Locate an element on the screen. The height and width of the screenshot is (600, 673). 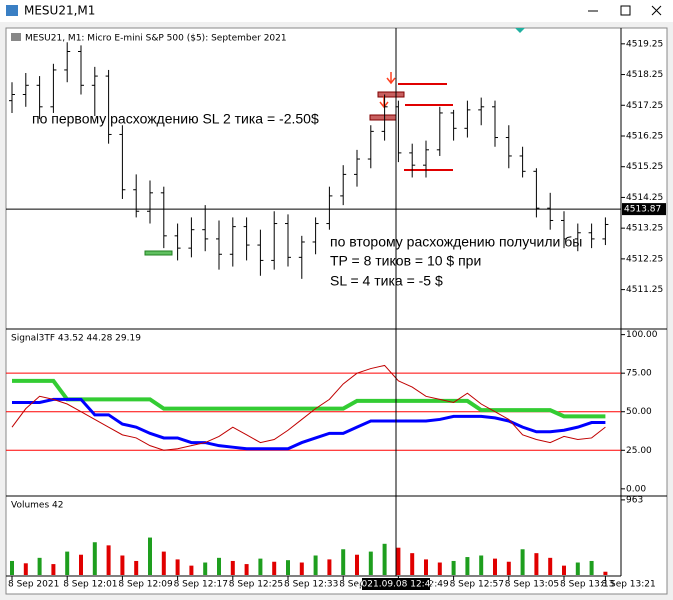
y-tick-label: 4518.25 is located at coordinates (644, 75).